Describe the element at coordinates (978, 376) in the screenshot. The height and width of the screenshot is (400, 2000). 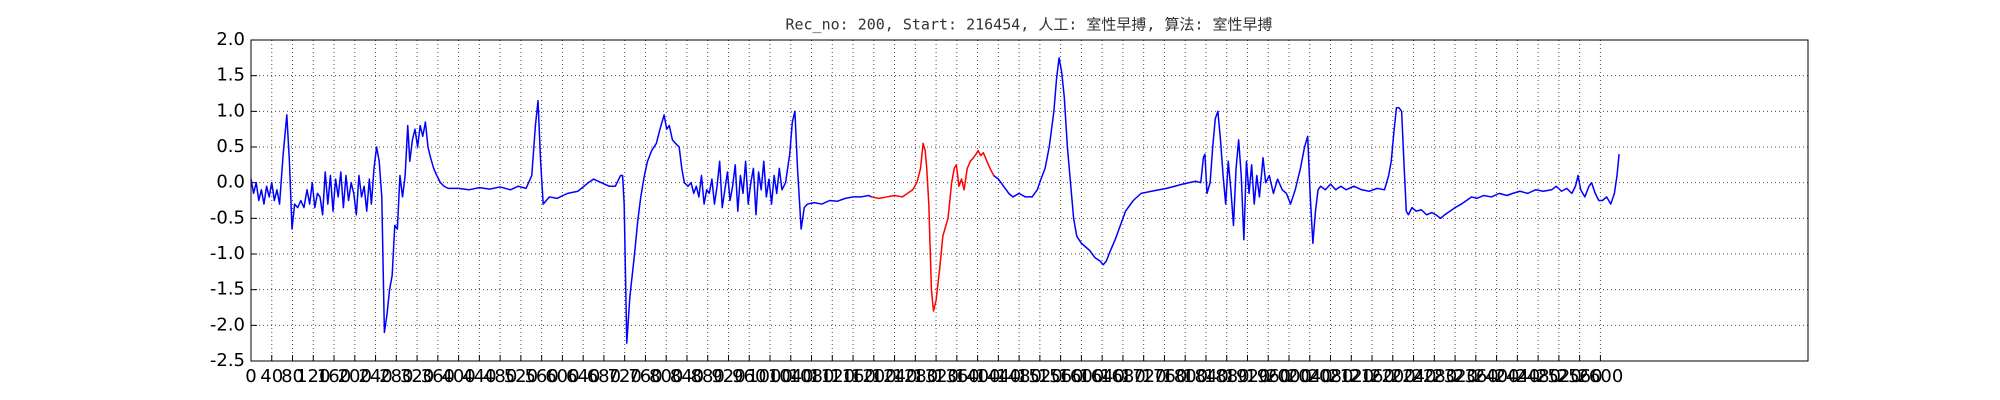
I see `x-tick-label: 1400` at that location.